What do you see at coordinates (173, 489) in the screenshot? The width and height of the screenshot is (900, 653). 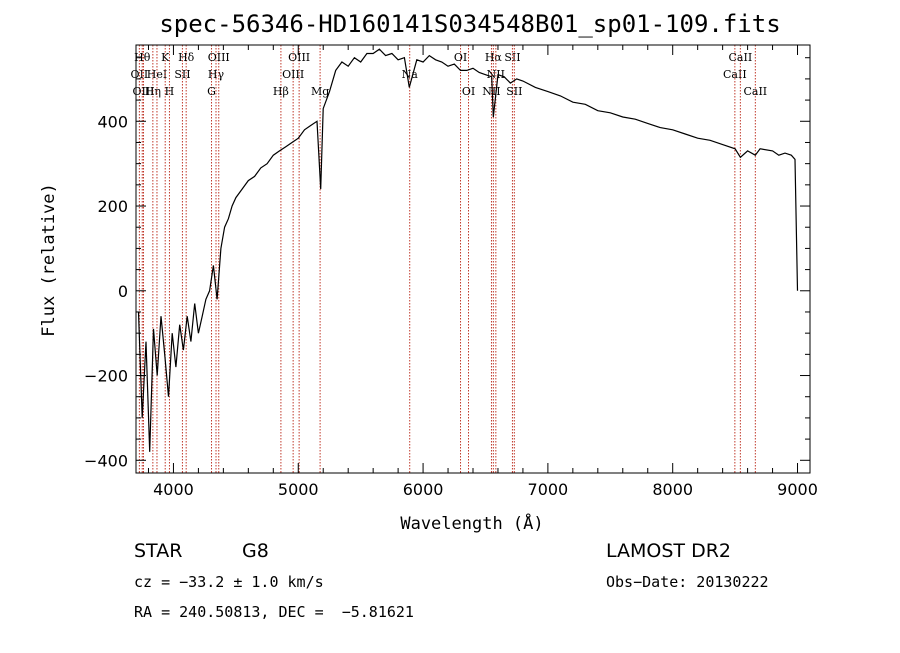 I see `x-tick-label: 4000` at bounding box center [173, 489].